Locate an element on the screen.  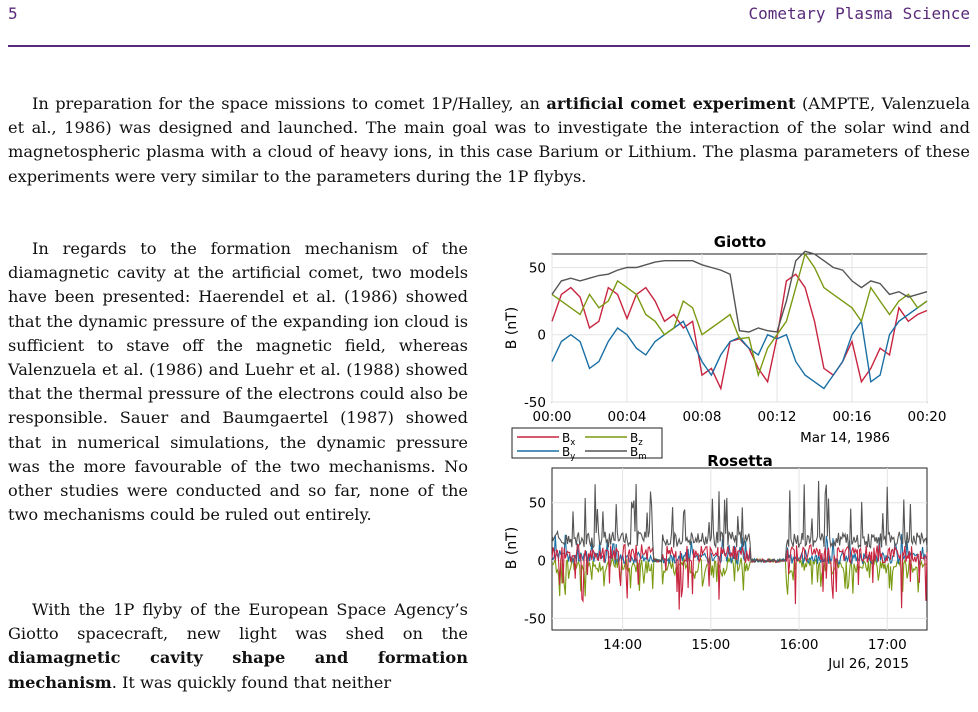
rosetta-series-bm is located at coordinates (739, 522).